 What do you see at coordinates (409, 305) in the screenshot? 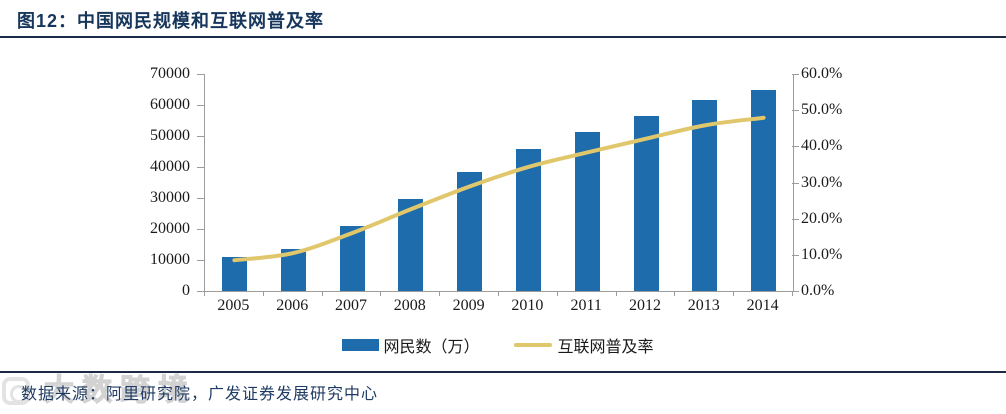
I see `x-axis-tick-label: 2008` at bounding box center [409, 305].